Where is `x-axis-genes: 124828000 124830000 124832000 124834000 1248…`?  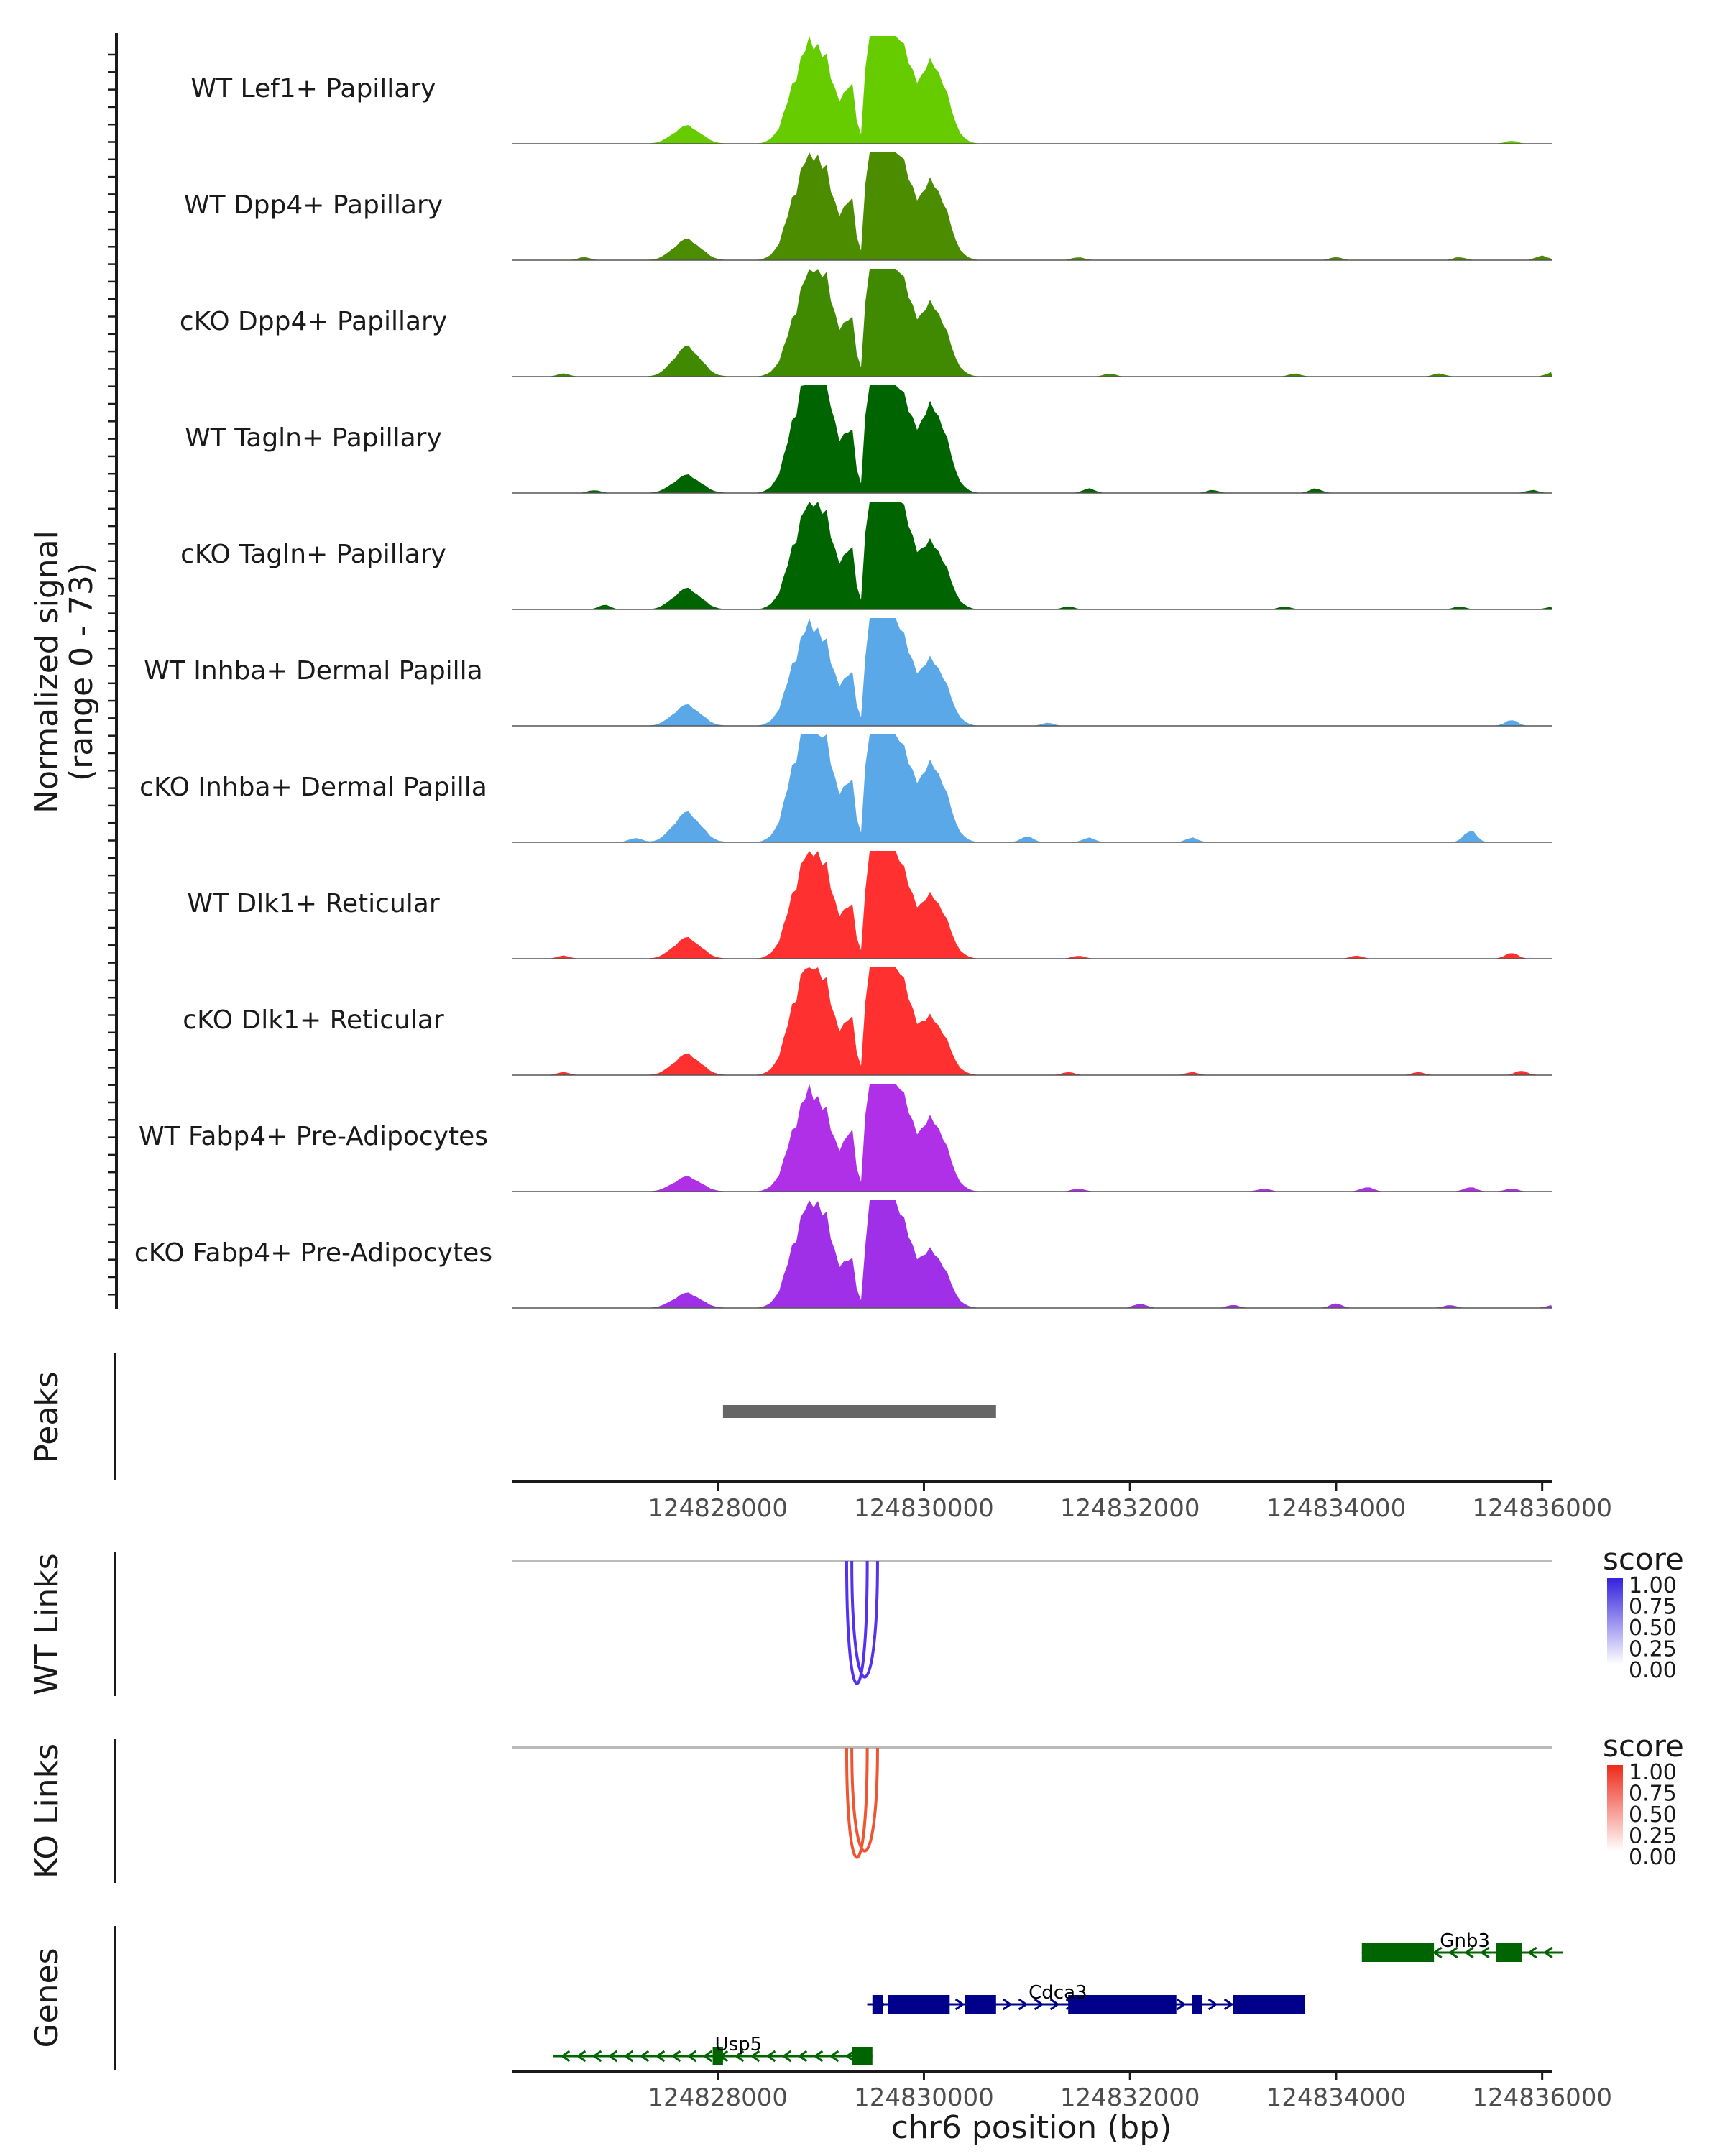
x-axis-genes: 124828000 124830000 124832000 124834000 1248… is located at coordinates (1062, 2091).